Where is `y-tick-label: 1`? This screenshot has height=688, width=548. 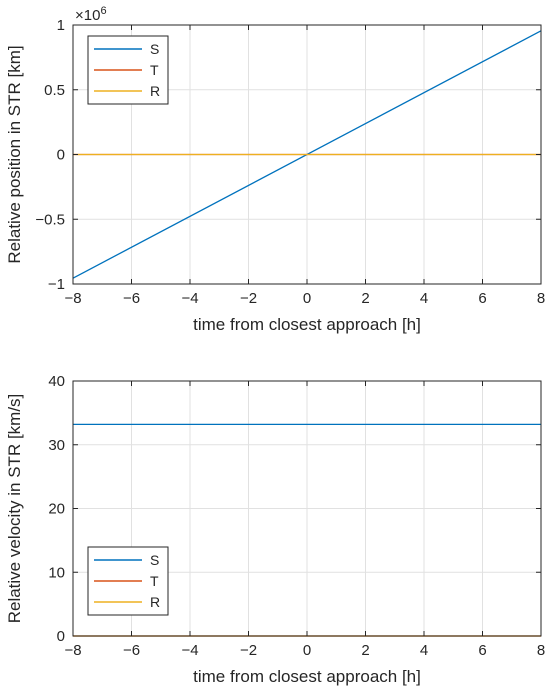
y-tick-label: 1 is located at coordinates (61, 25).